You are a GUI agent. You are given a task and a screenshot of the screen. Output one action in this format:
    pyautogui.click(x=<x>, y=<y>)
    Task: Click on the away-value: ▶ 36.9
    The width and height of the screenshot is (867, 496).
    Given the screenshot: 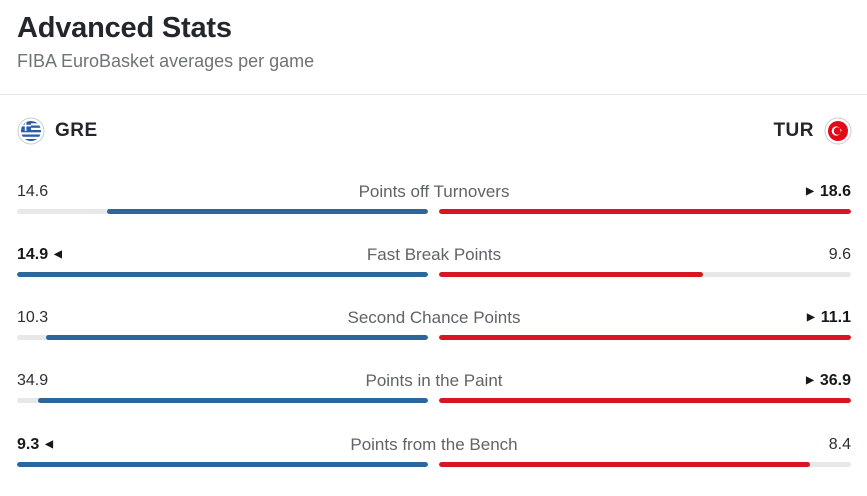 What is the action you would take?
    pyautogui.click(x=828, y=381)
    